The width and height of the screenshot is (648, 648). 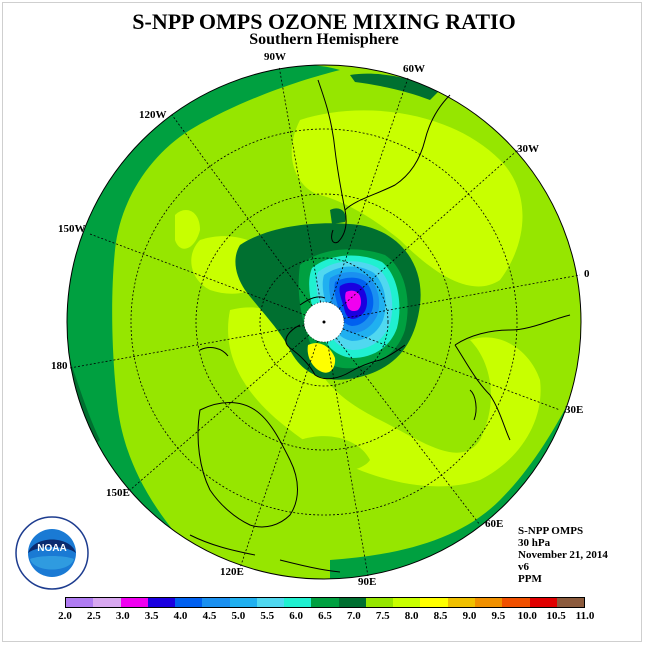 I want to click on lon-label-30w: 30W, so click(x=528, y=149).